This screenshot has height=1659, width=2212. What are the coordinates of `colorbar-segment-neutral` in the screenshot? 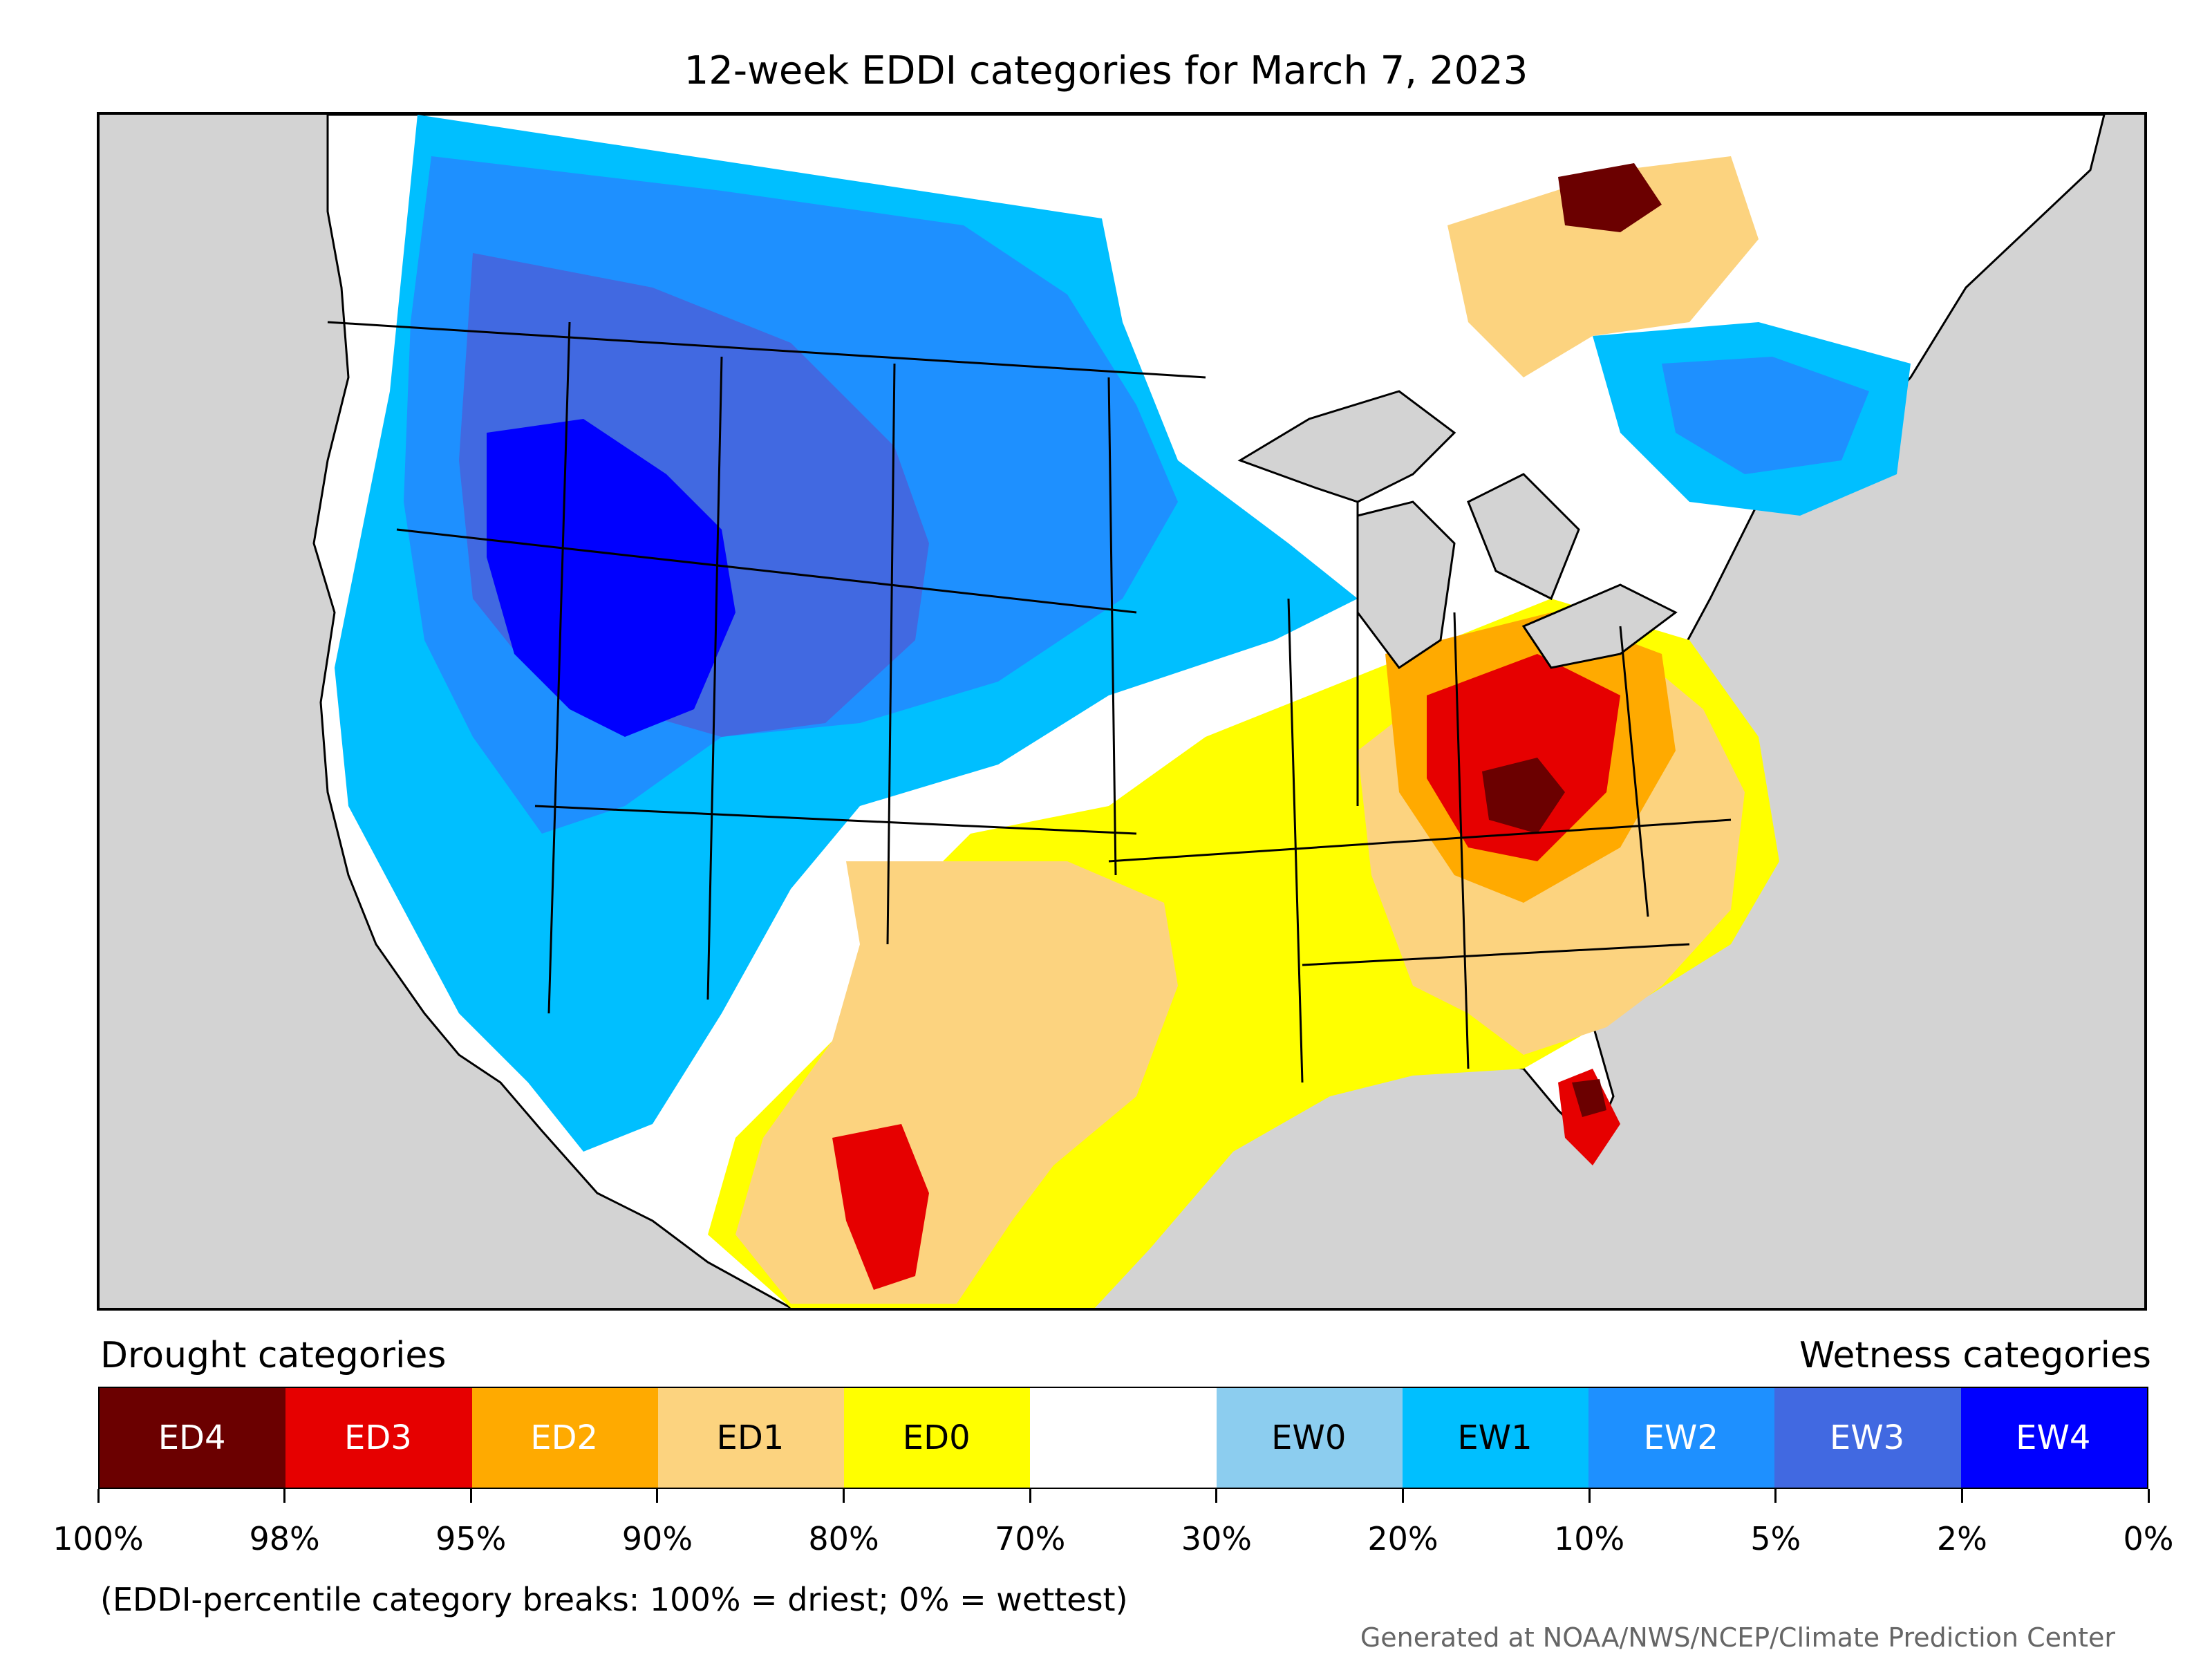 It's located at (1124, 1438).